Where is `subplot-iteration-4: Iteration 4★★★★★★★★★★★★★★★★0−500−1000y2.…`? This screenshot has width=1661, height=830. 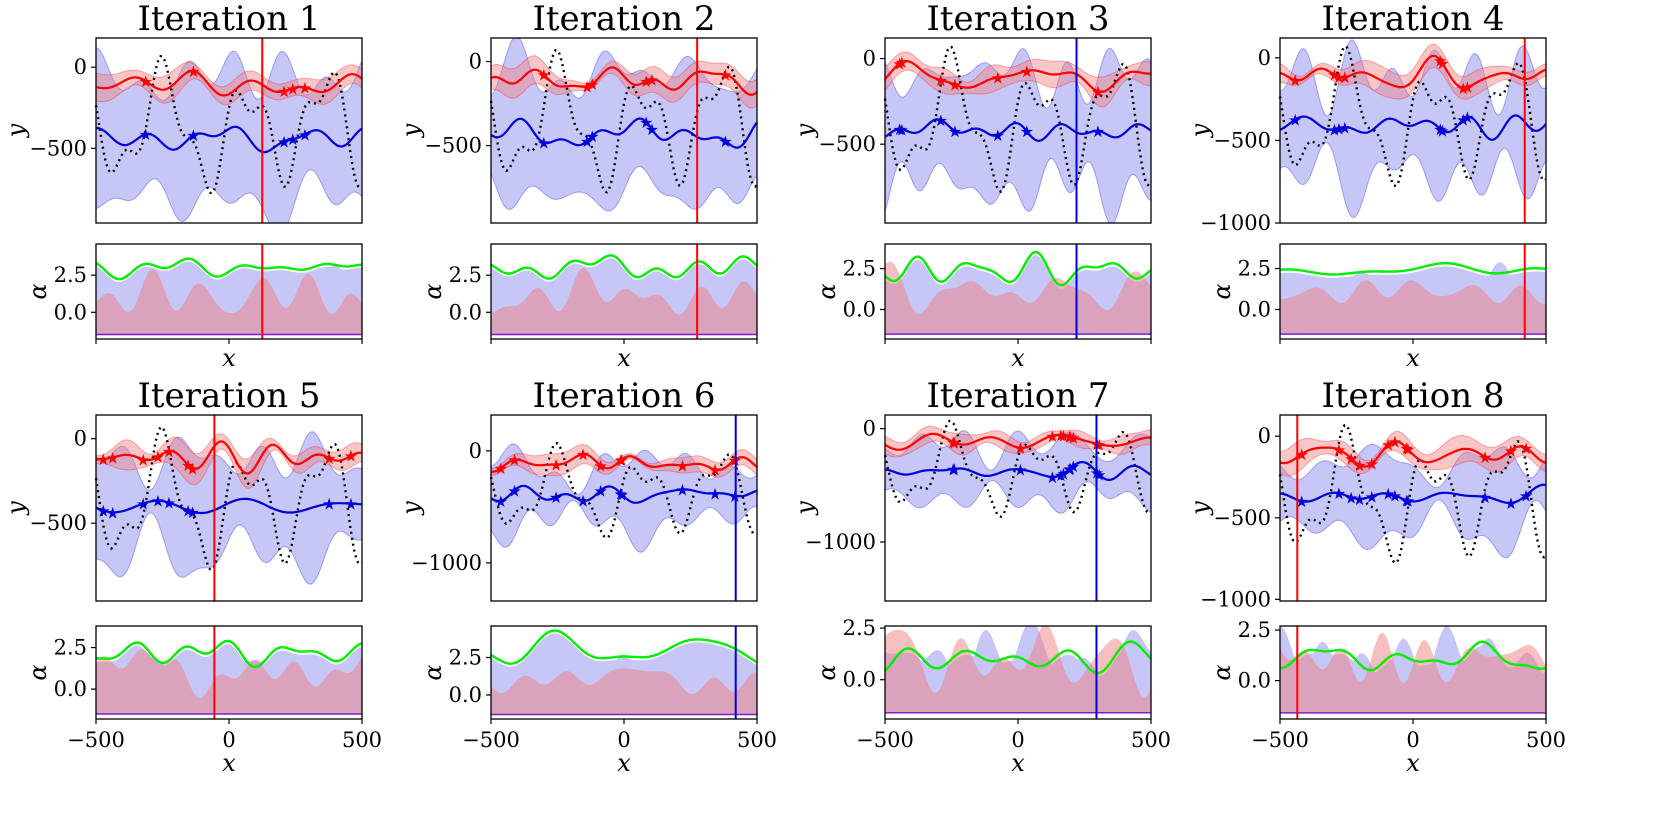
subplot-iteration-4: Iteration 4★★★★★★★★★★★★★★★★0−500−1000y2.… is located at coordinates (1366, 186).